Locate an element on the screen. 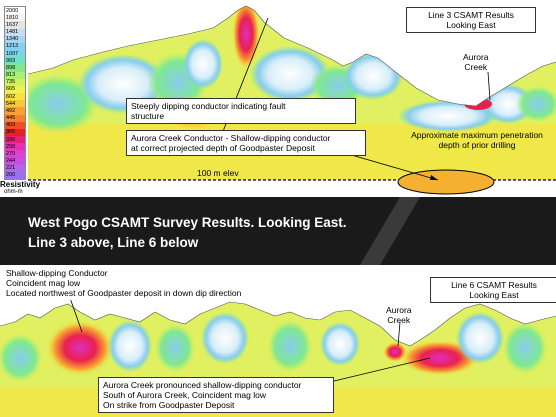  legend-unit: ohm-m is located at coordinates (13, 192).